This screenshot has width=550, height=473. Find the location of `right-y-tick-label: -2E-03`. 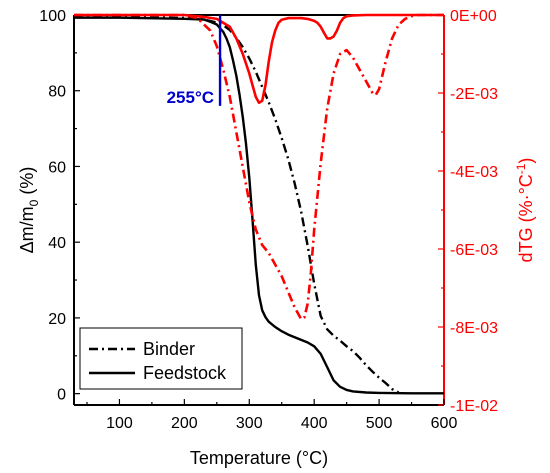

right-y-tick-label: -2E-03 is located at coordinates (474, 94).